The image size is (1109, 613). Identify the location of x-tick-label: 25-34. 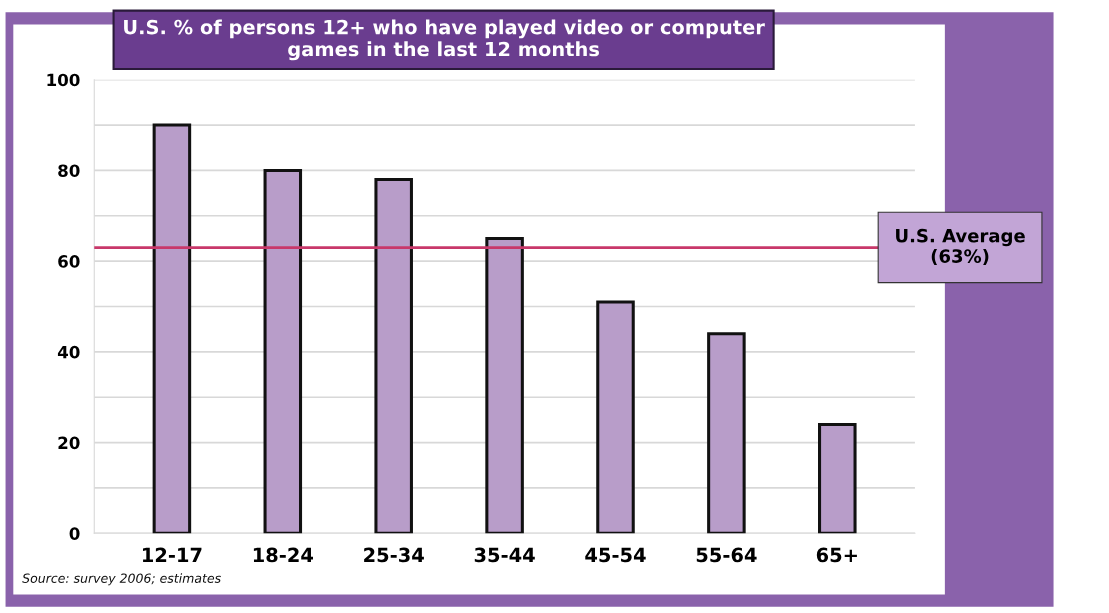
(394, 555).